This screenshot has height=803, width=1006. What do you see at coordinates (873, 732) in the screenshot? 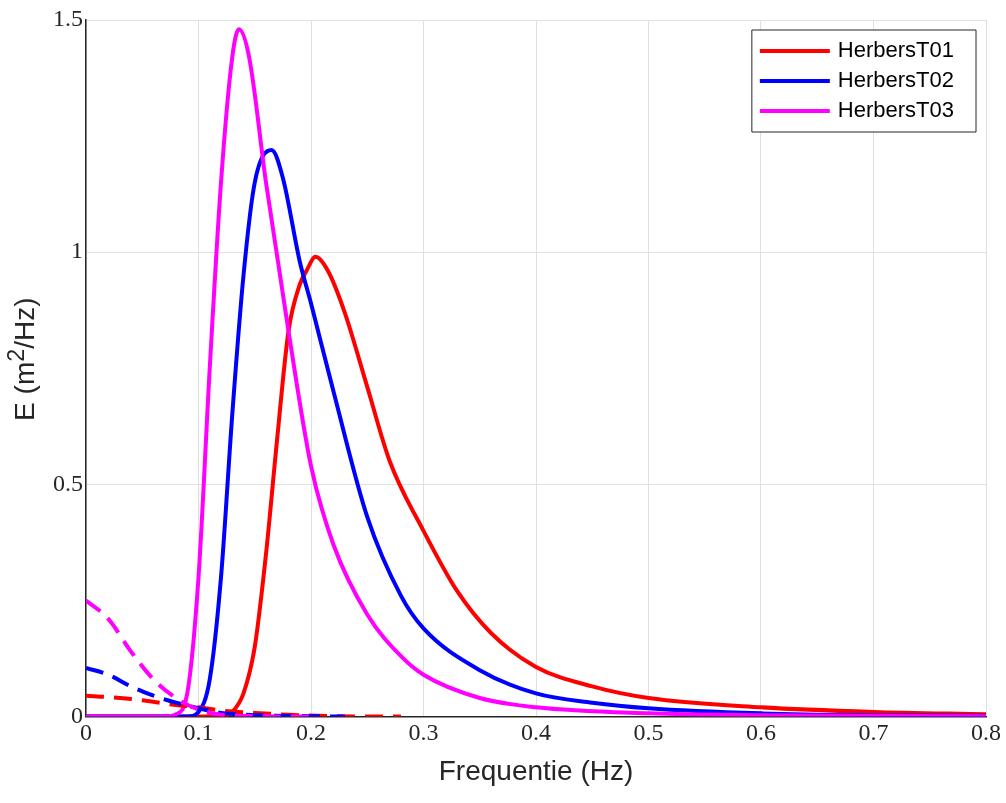
I see `x-tick-label: 0.7` at bounding box center [873, 732].